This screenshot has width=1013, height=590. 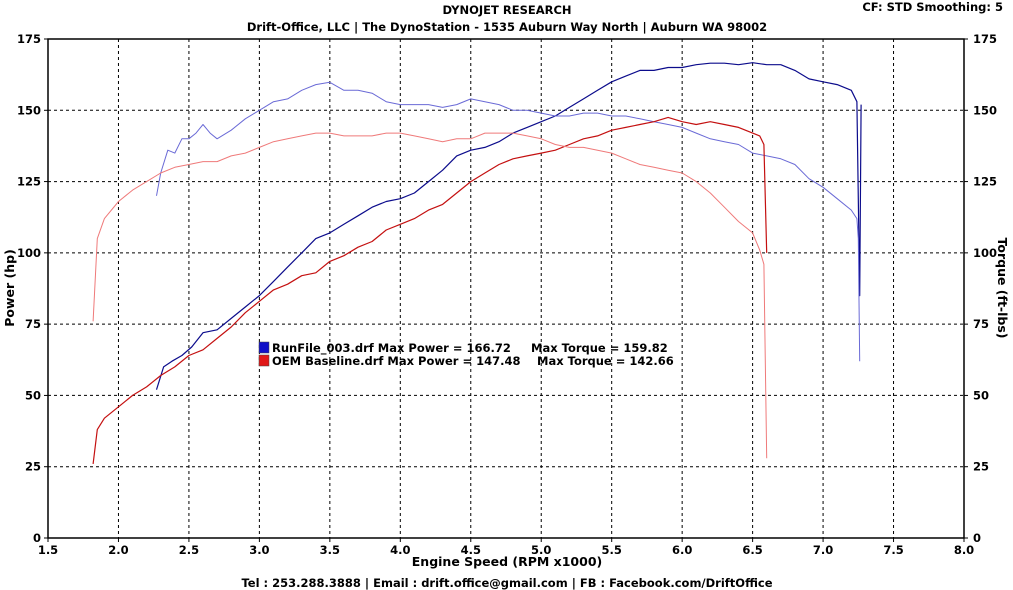 What do you see at coordinates (471, 550) in the screenshot?
I see `x-tick-label: 4.5` at bounding box center [471, 550].